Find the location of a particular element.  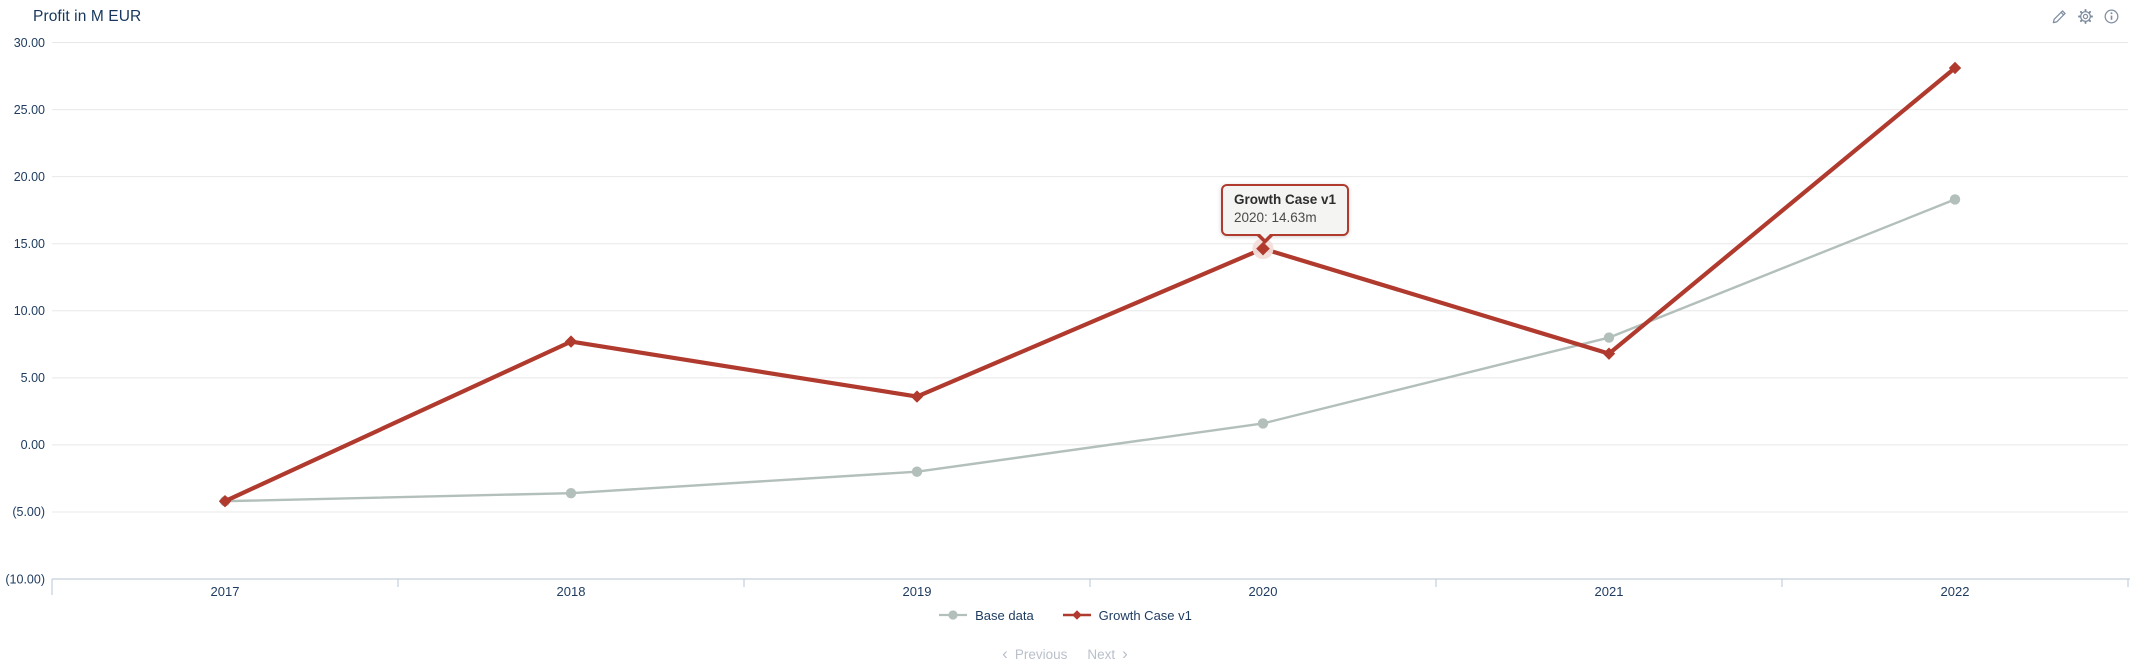

tooltip-series-name: Growth Case v1 is located at coordinates (1285, 199).